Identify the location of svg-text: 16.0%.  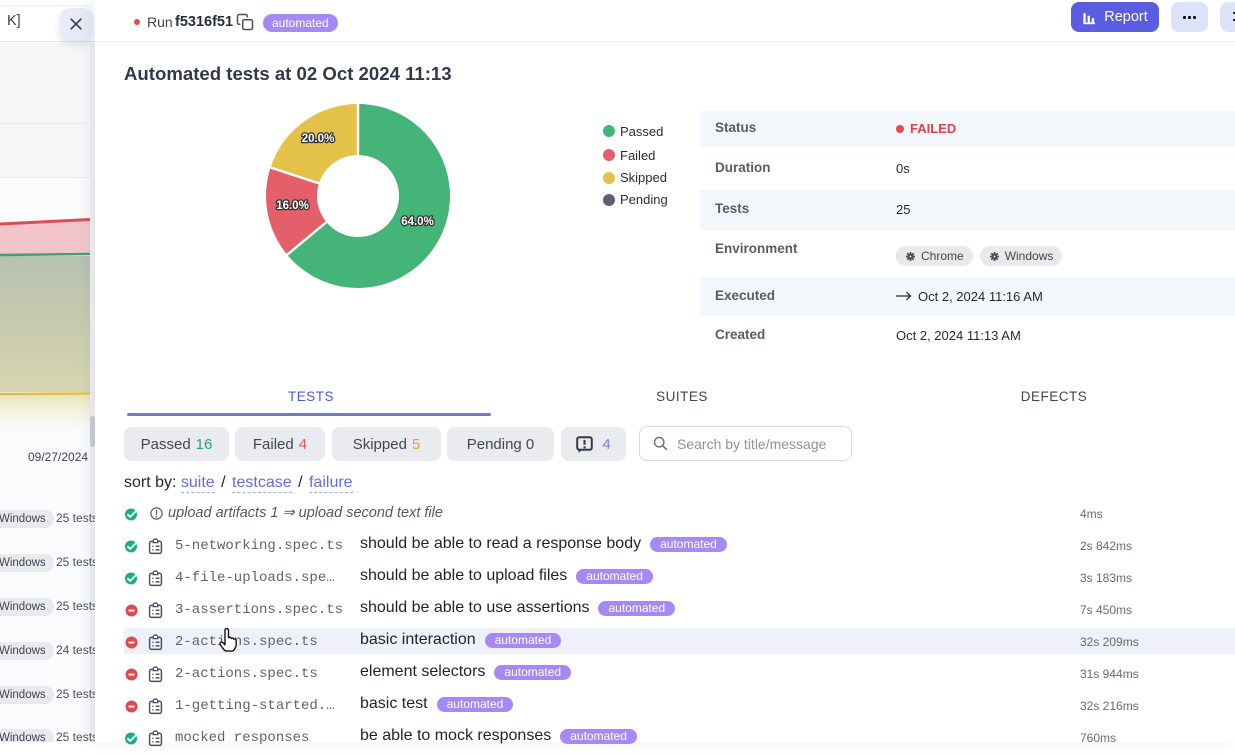
(292, 206).